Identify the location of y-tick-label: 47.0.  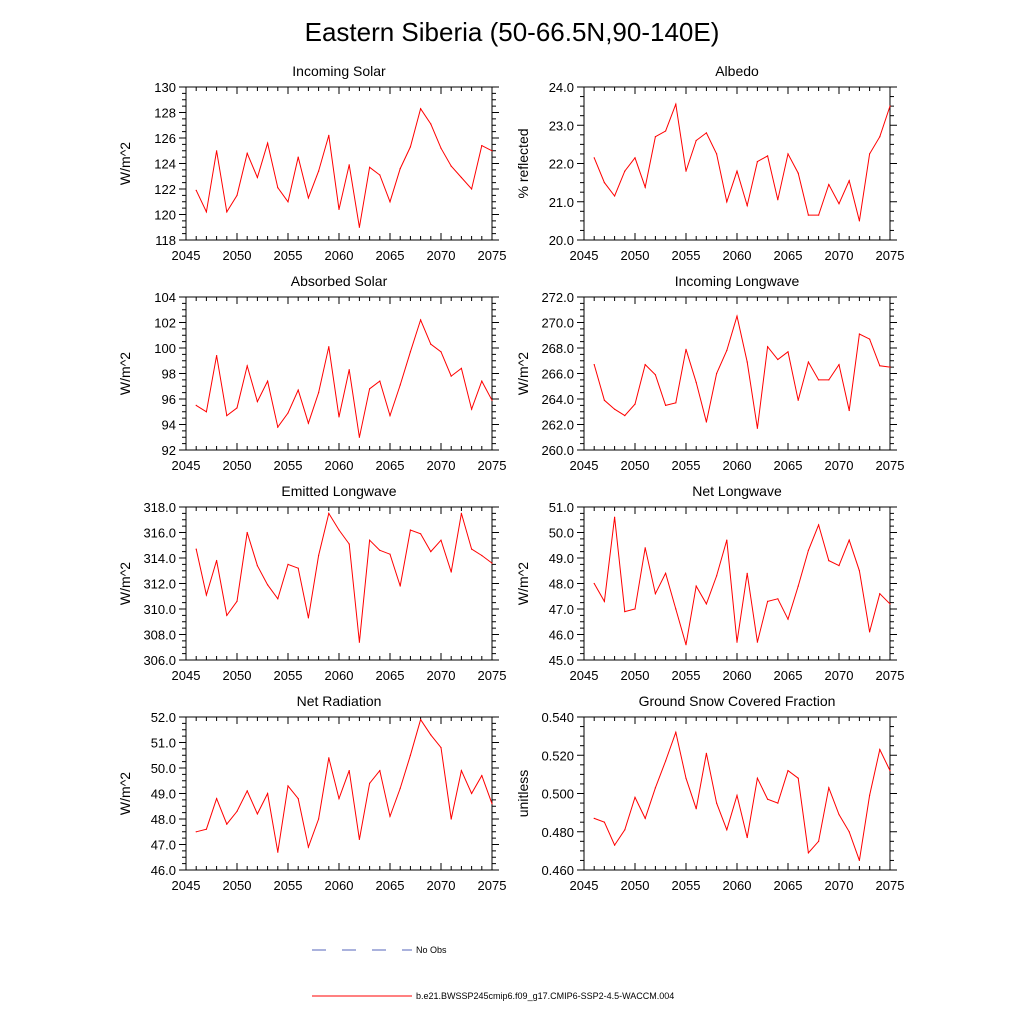
(561, 609).